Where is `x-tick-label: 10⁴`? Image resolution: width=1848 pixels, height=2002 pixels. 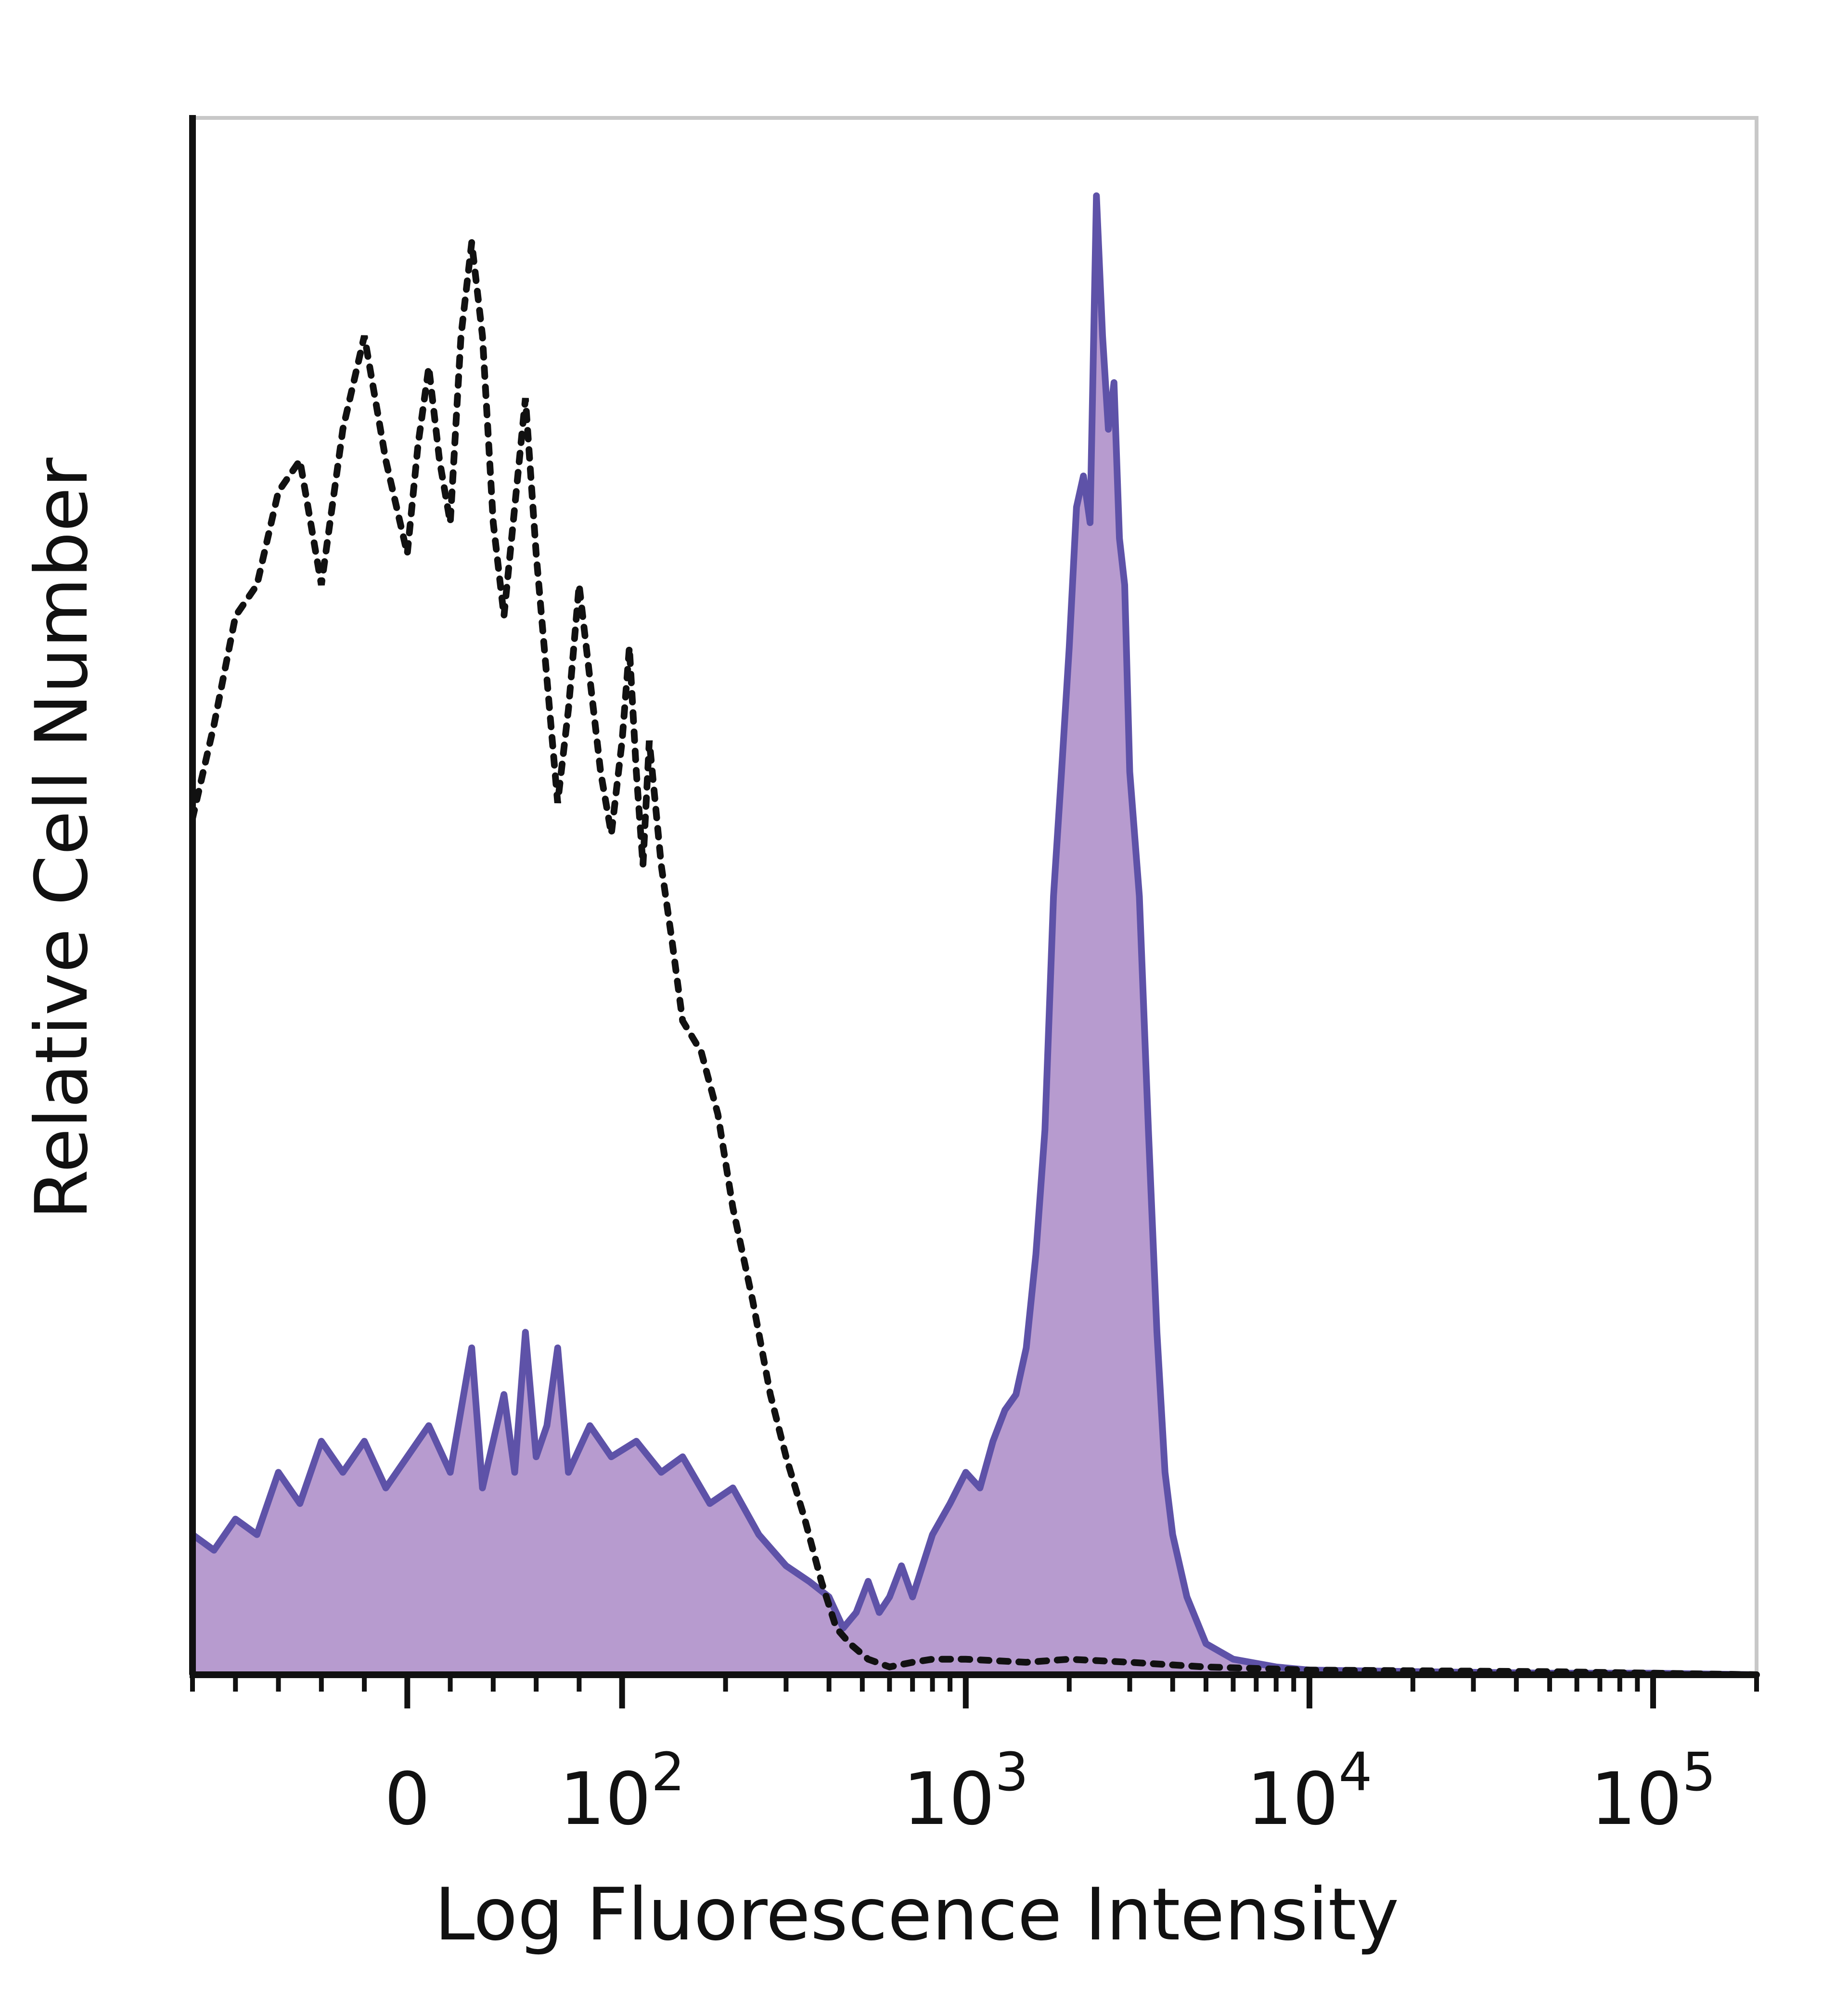
x-tick-label: 10⁴ is located at coordinates (1309, 1791).